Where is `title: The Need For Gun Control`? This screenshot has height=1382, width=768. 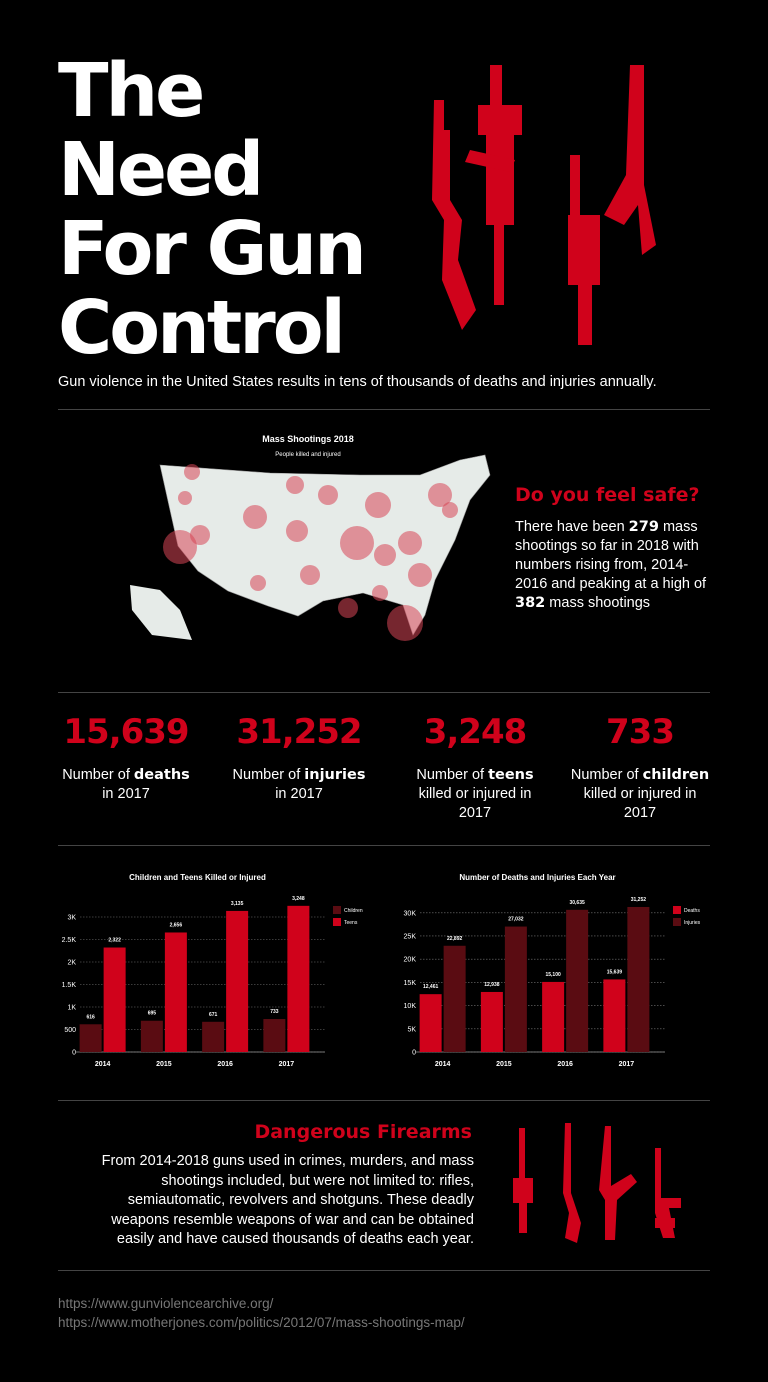
title: The Need For Gun Control is located at coordinates (212, 209).